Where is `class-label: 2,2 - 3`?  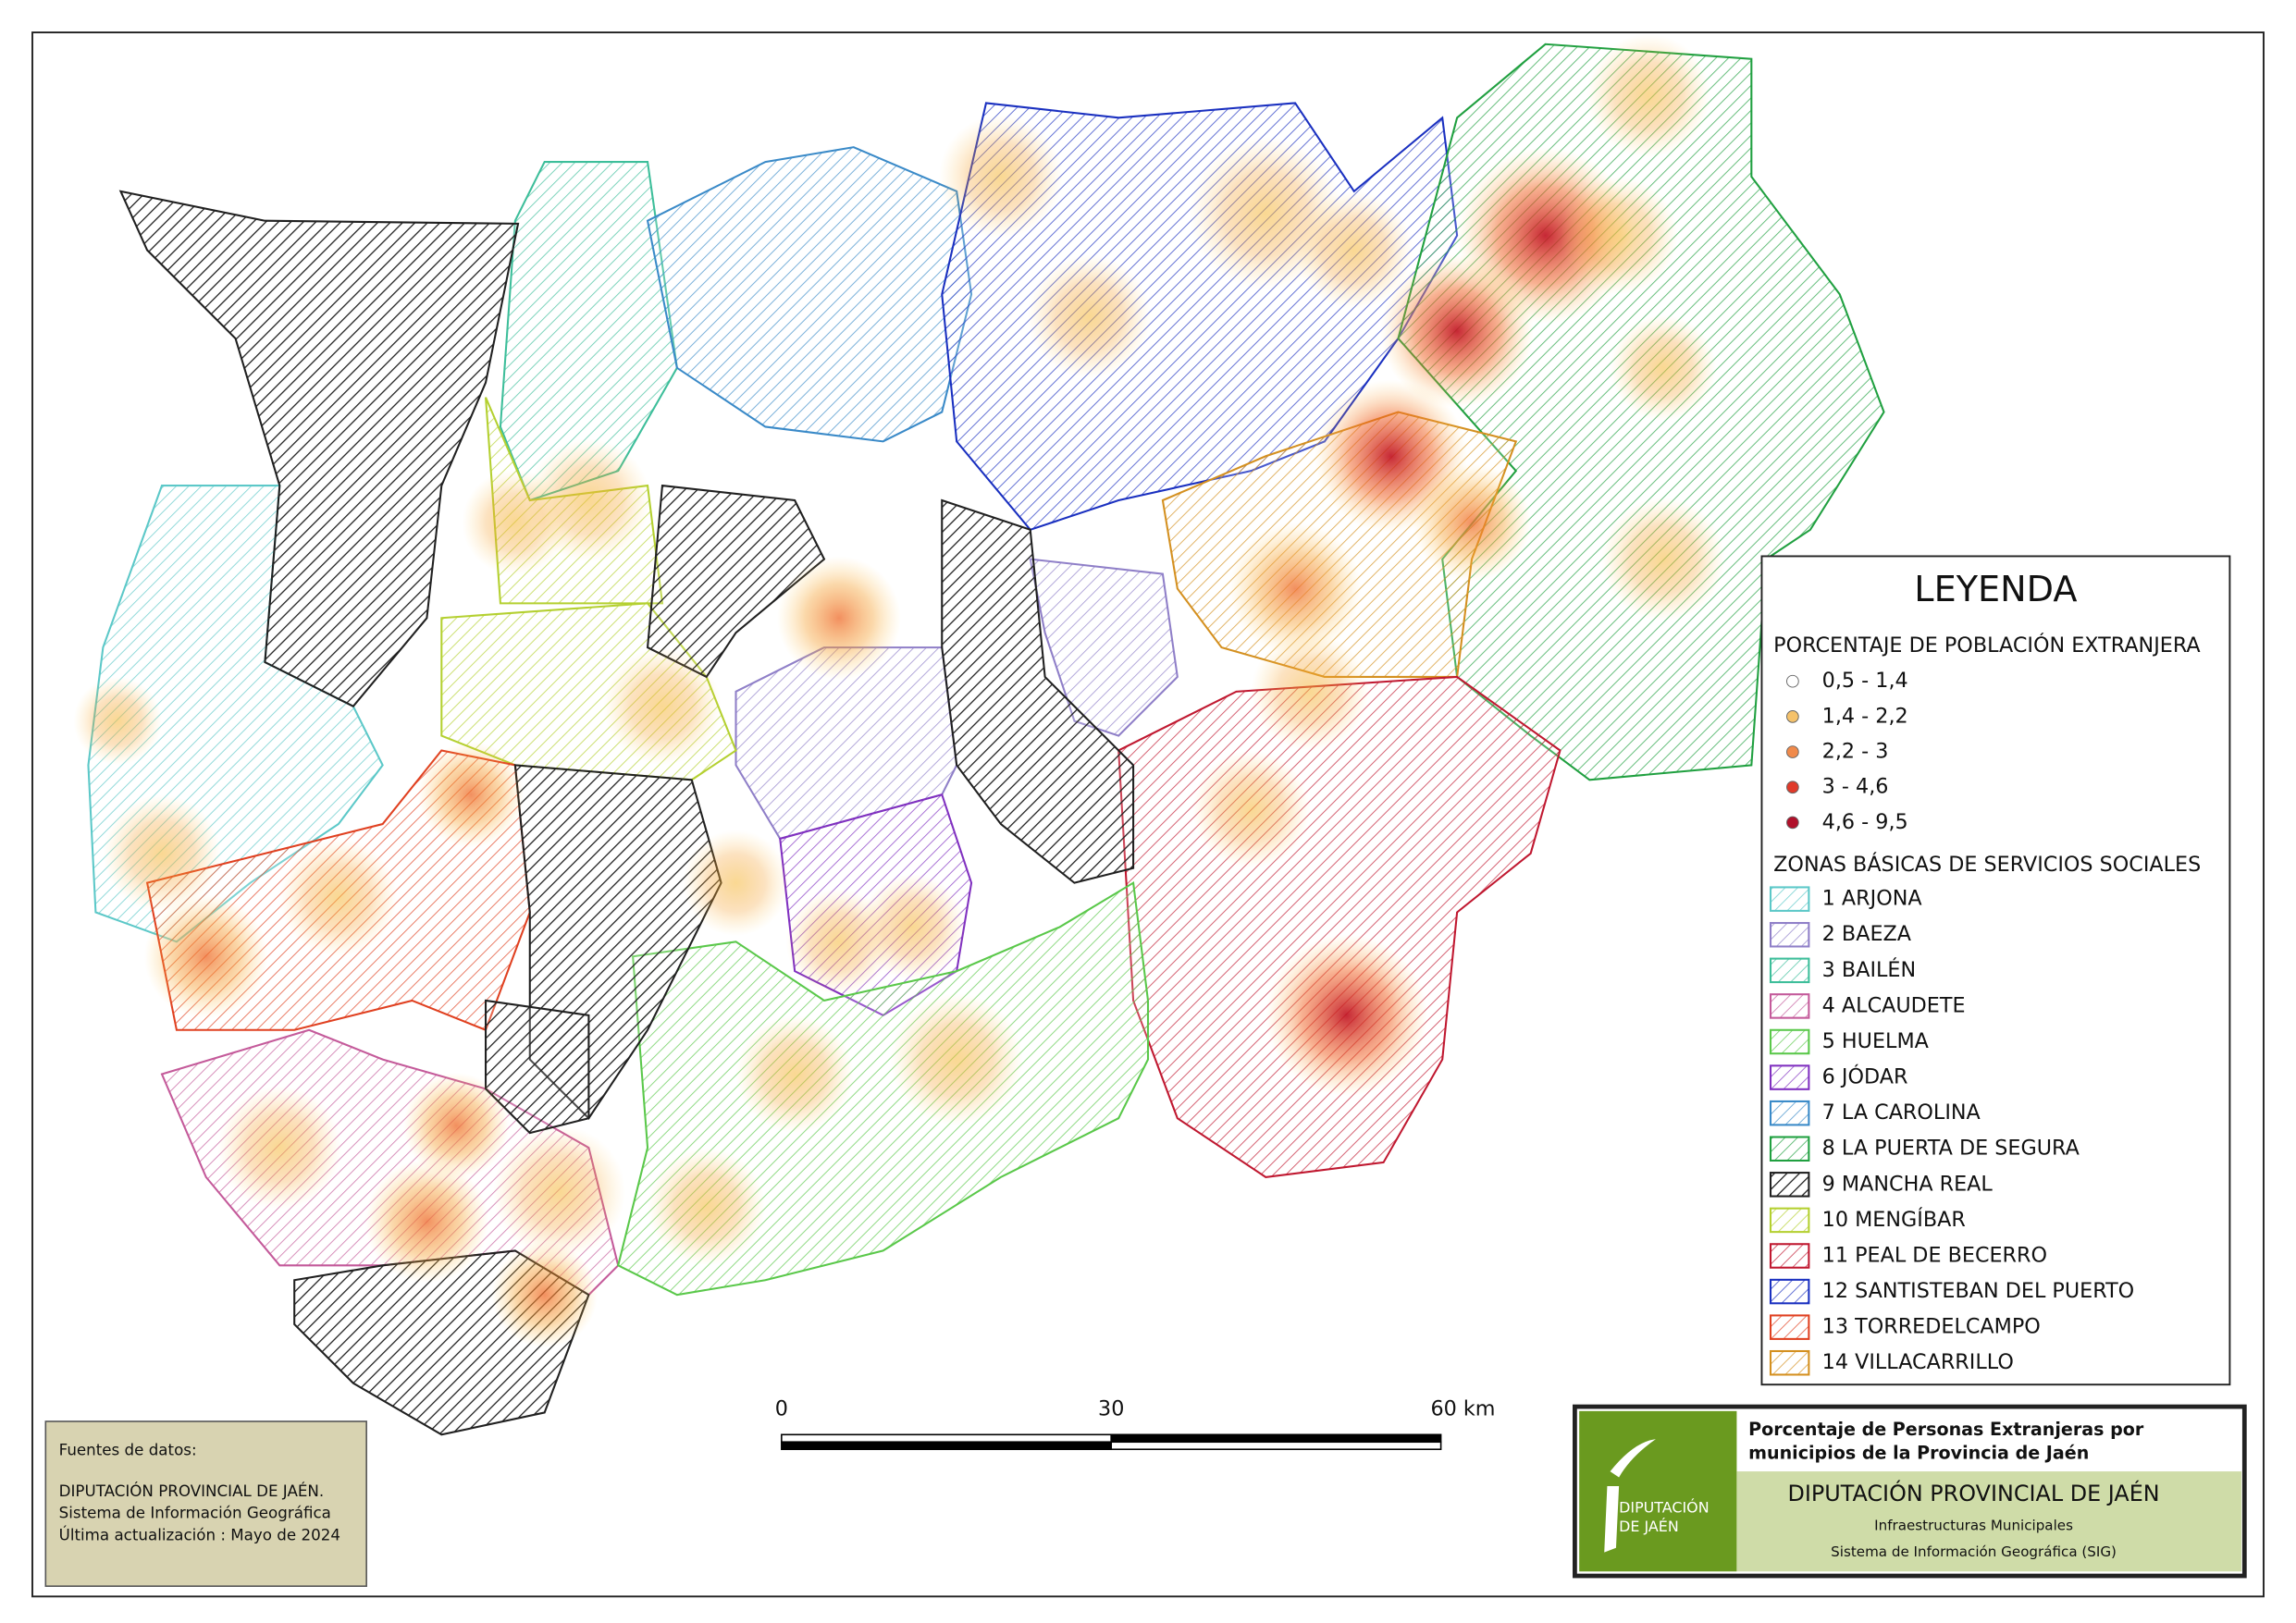
class-label: 2,2 - 3 is located at coordinates (1855, 752).